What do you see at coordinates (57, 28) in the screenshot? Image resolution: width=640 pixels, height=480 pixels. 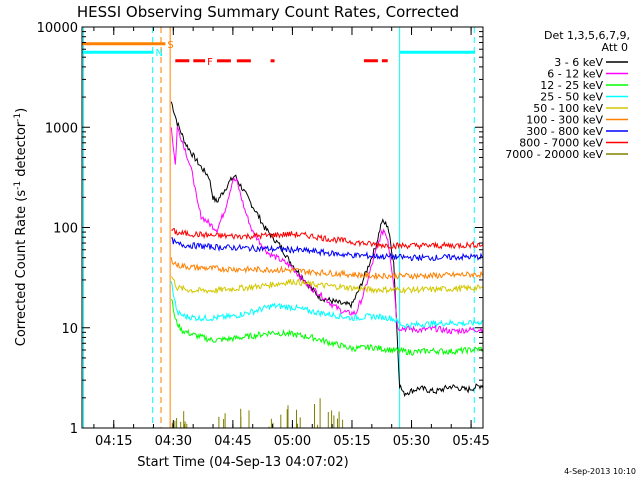 I see `y-tick-label-0: 10000` at bounding box center [57, 28].